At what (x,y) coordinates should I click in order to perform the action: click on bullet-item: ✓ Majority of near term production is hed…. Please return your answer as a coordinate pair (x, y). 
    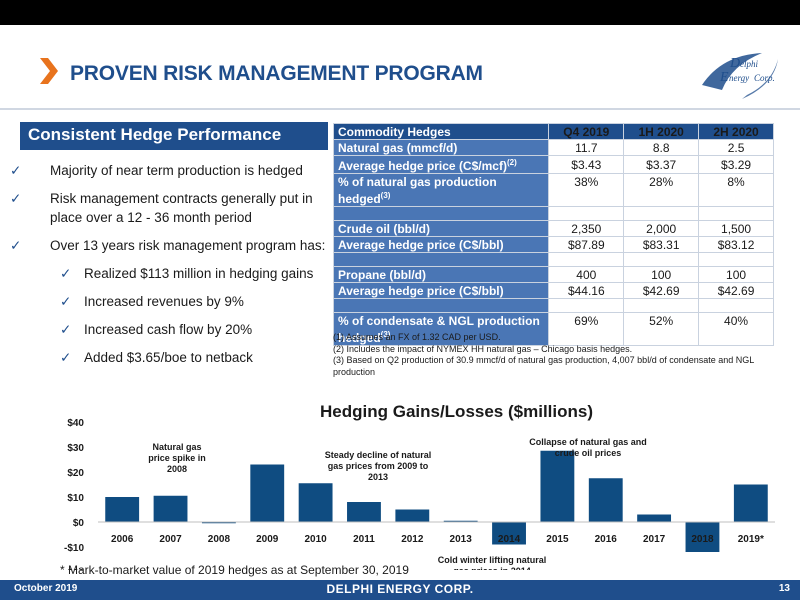
    Looking at the image, I should click on (169, 170).